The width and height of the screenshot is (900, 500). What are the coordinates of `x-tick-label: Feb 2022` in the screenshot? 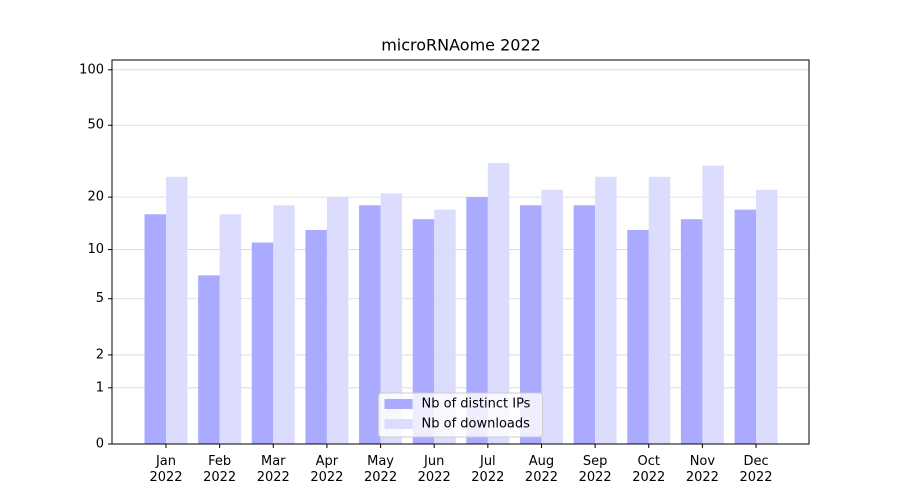 It's located at (219, 469).